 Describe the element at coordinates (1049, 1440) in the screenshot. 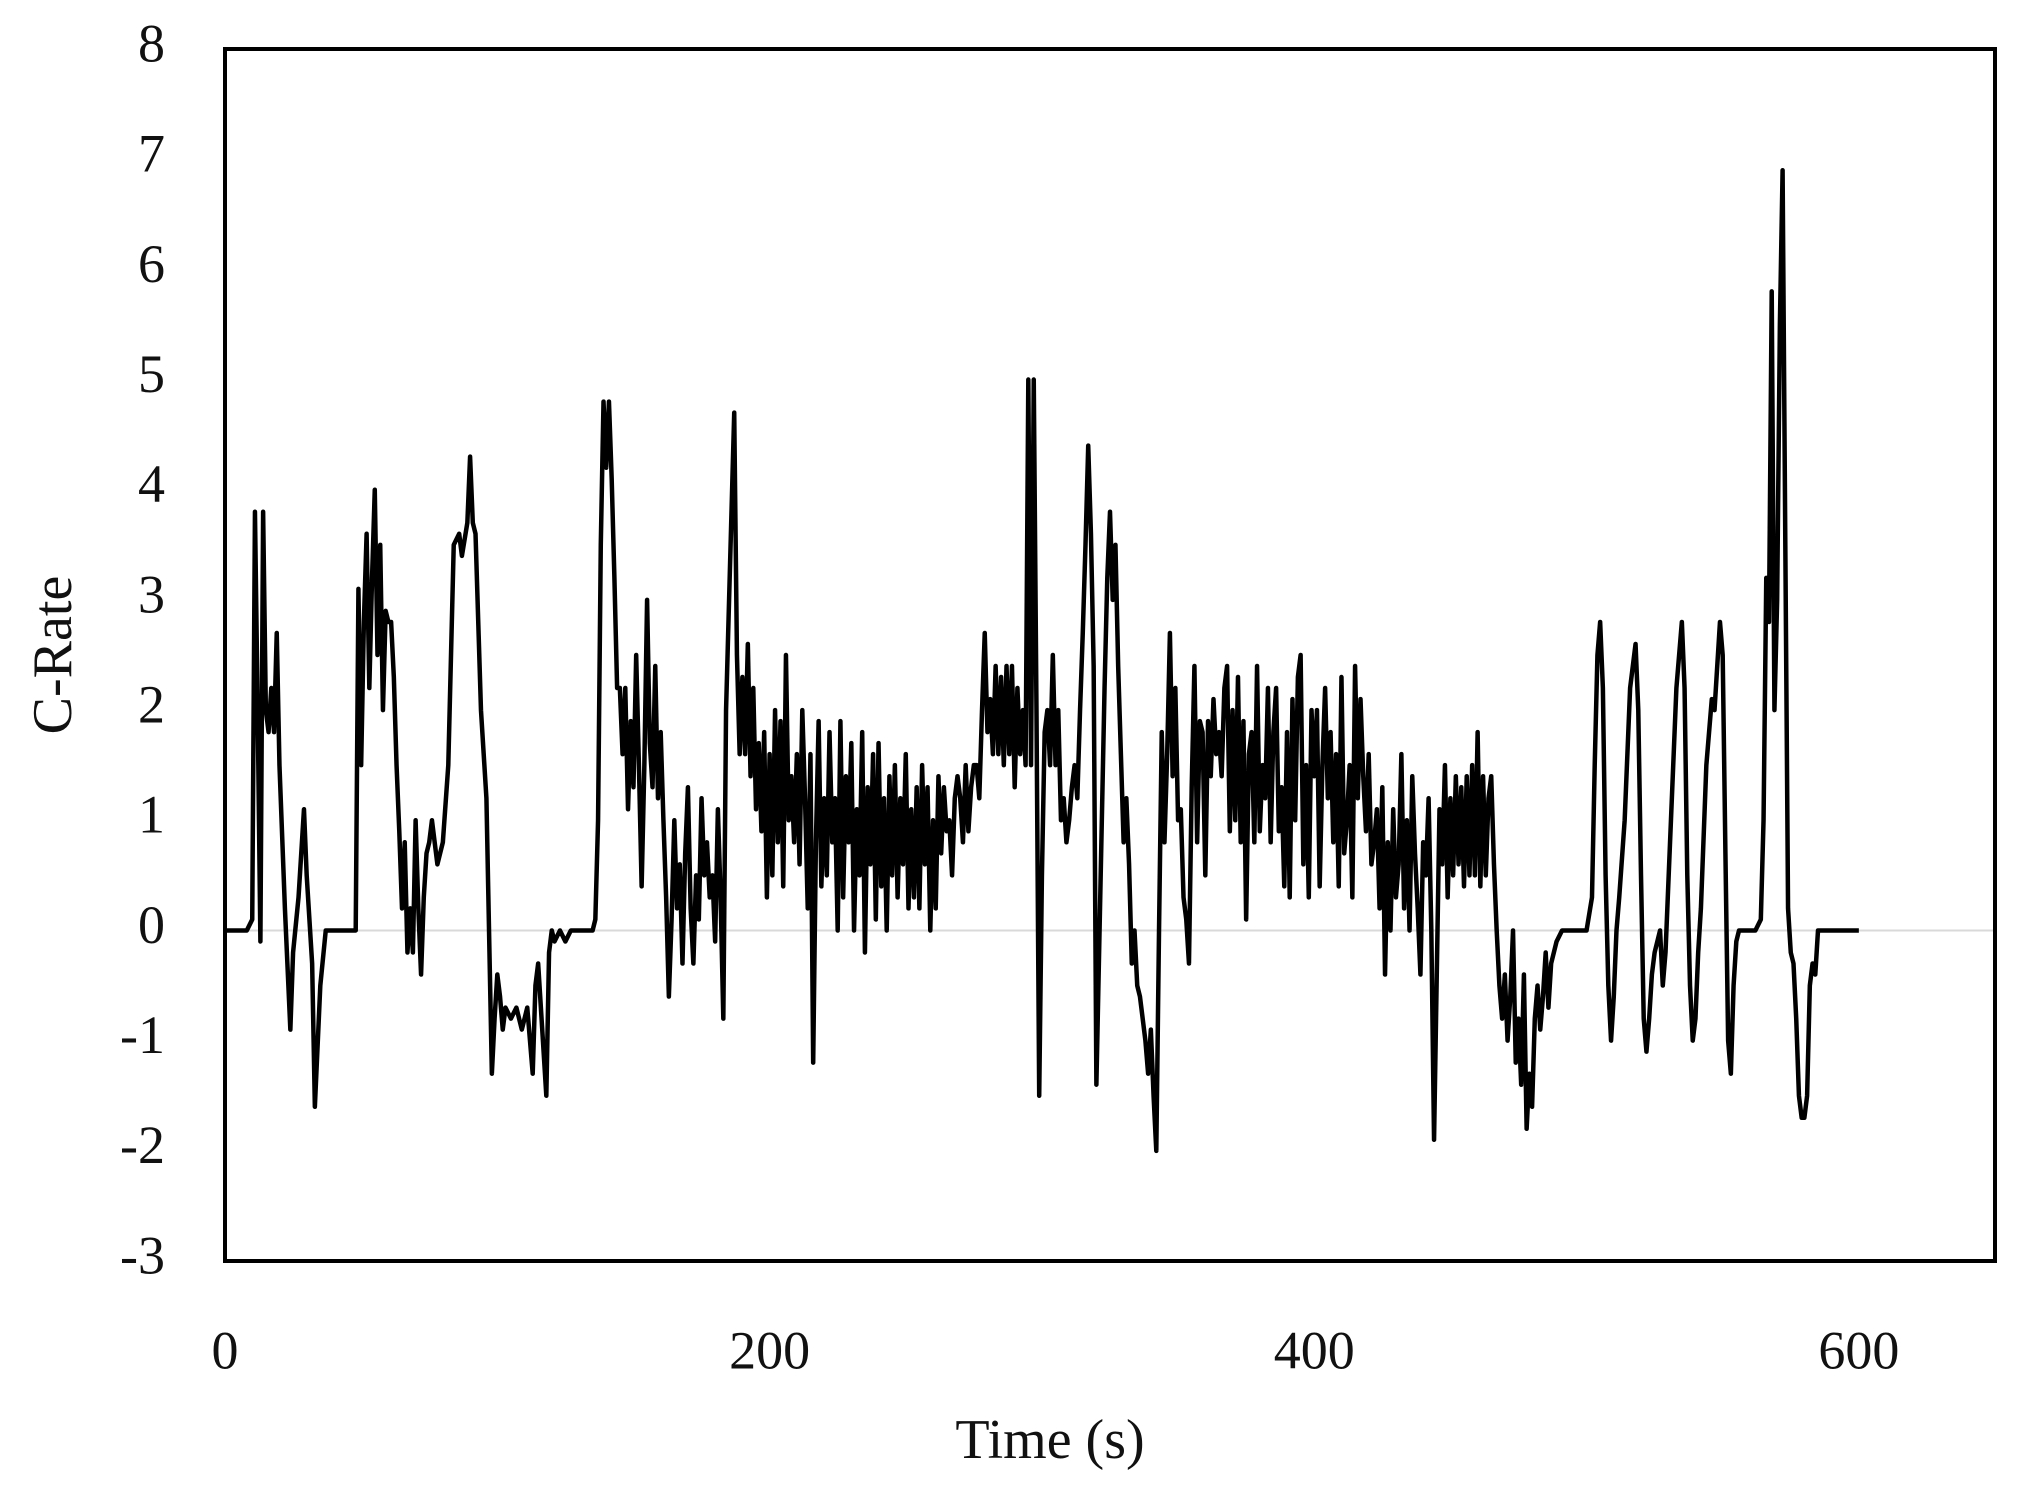

I see `x-axis-title: Time (s)` at that location.